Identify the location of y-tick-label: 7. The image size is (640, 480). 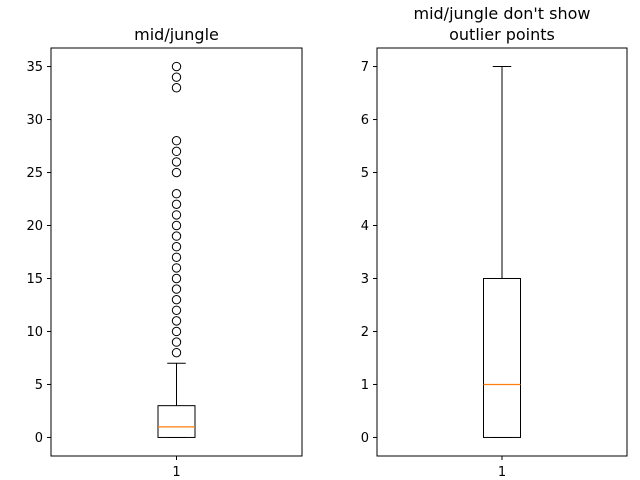
(365, 67).